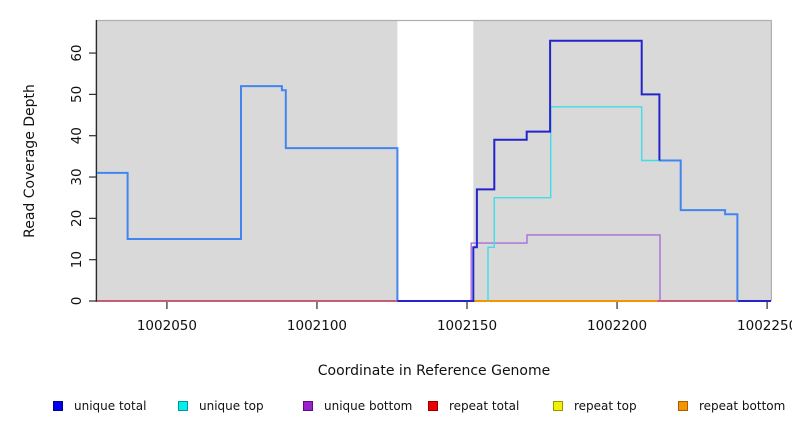  Describe the element at coordinates (484, 406) in the screenshot. I see `legend-label: repeat total` at that location.